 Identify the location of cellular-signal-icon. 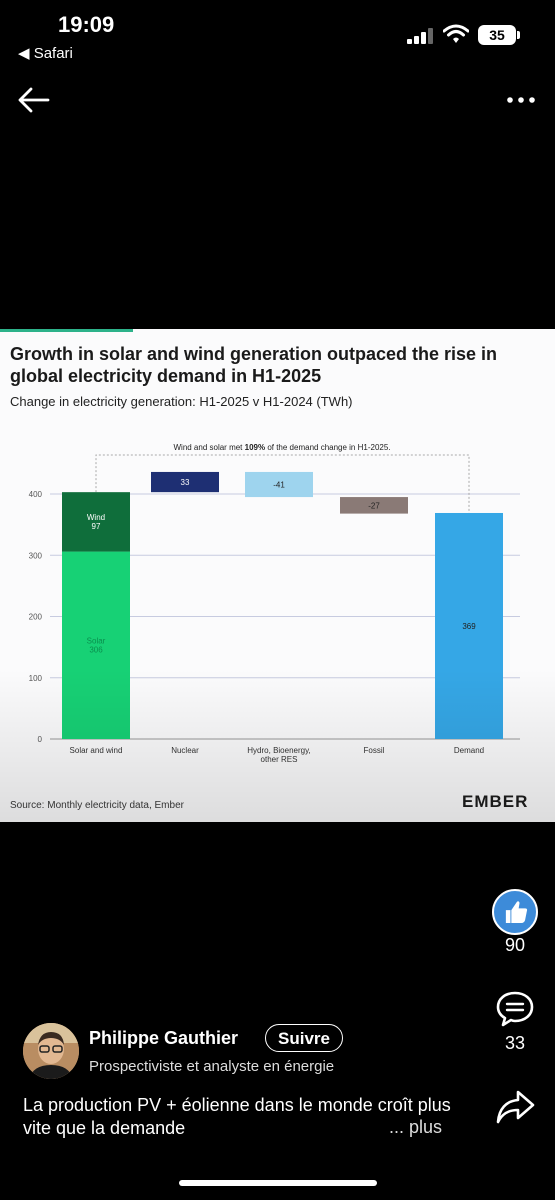
(420, 36).